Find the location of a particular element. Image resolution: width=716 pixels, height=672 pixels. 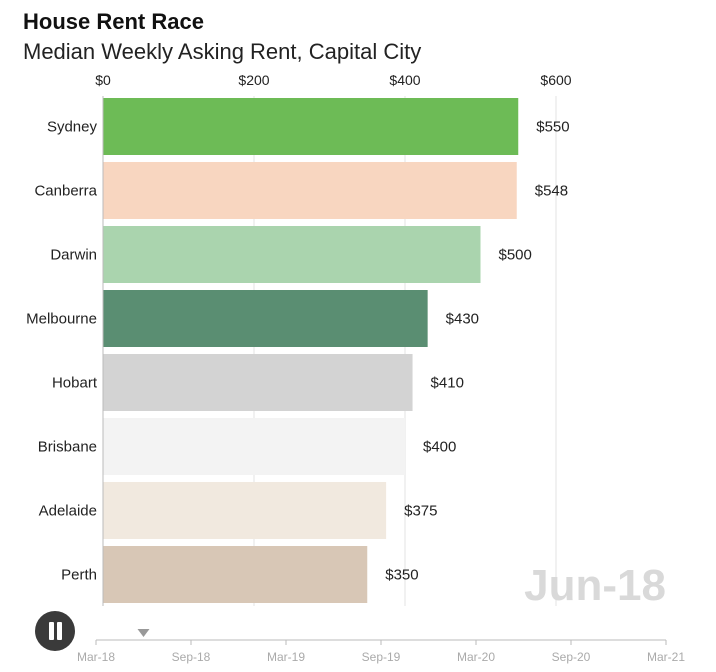

timeline-label: Mar-21 is located at coordinates (666, 657).